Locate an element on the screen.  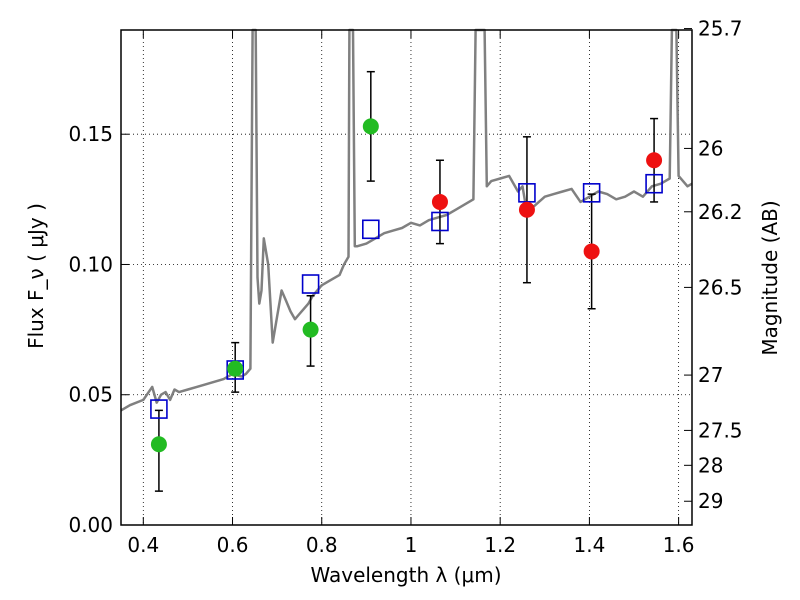
y-tick-label: 0.15 is located at coordinates (90, 134).